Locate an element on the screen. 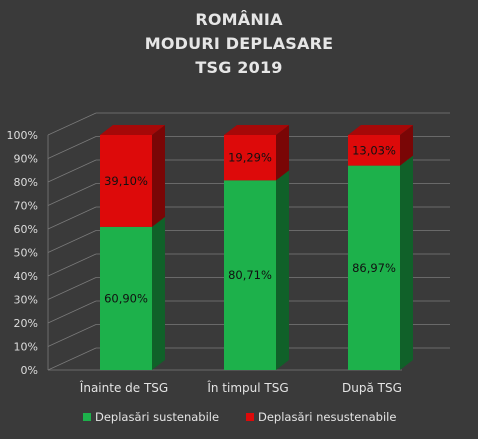 The height and width of the screenshot is (439, 478). data-label: 13,03% is located at coordinates (374, 150).